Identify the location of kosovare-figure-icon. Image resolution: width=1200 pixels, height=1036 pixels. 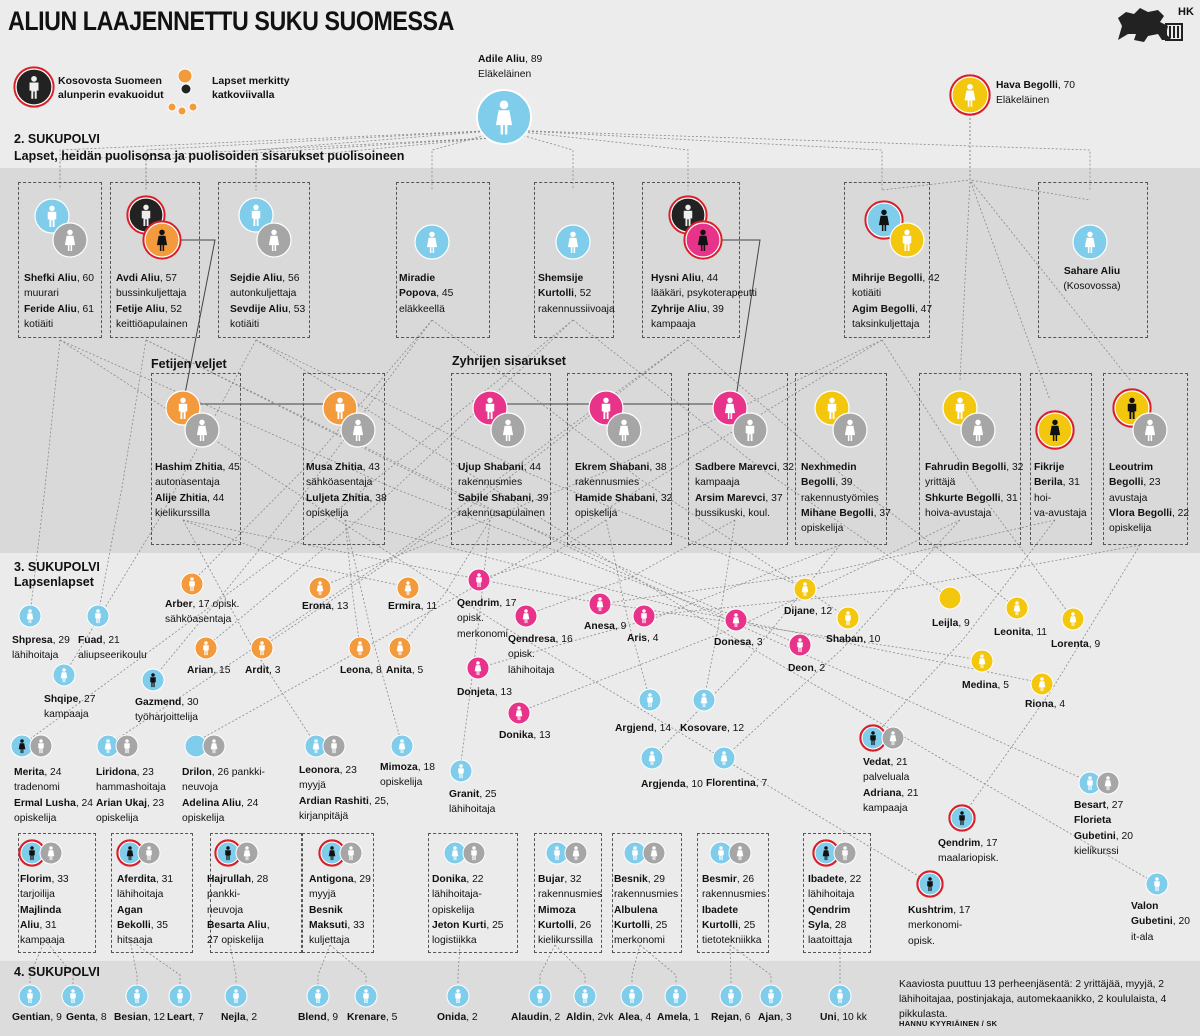
(704, 700).